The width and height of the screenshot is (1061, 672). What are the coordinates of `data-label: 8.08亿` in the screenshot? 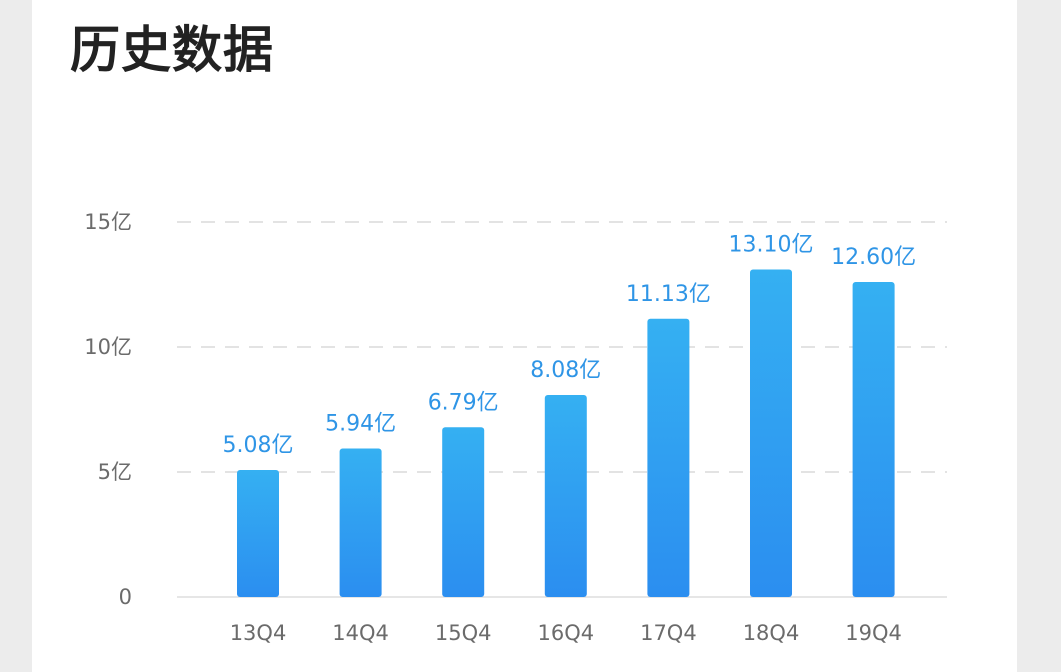 It's located at (565, 370).